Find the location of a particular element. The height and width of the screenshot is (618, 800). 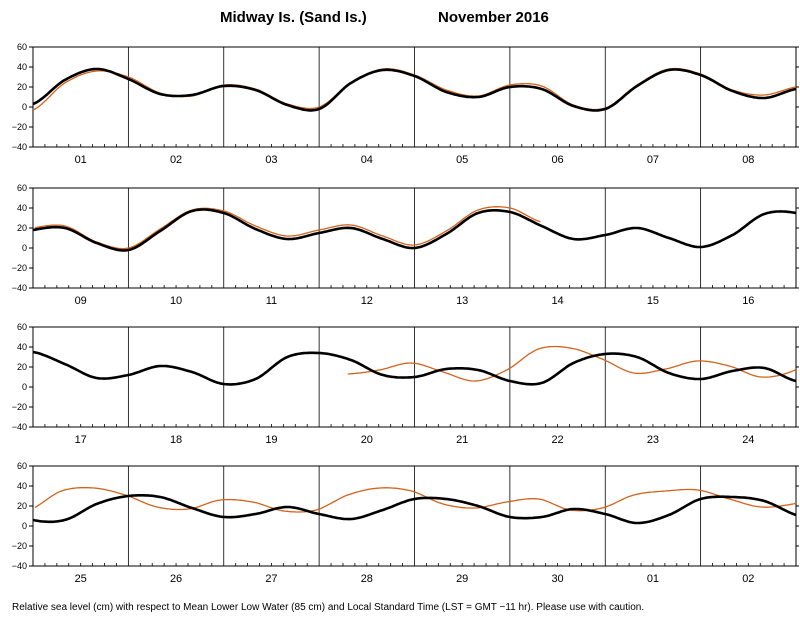

chart-title-period: November 2016 is located at coordinates (493, 17).